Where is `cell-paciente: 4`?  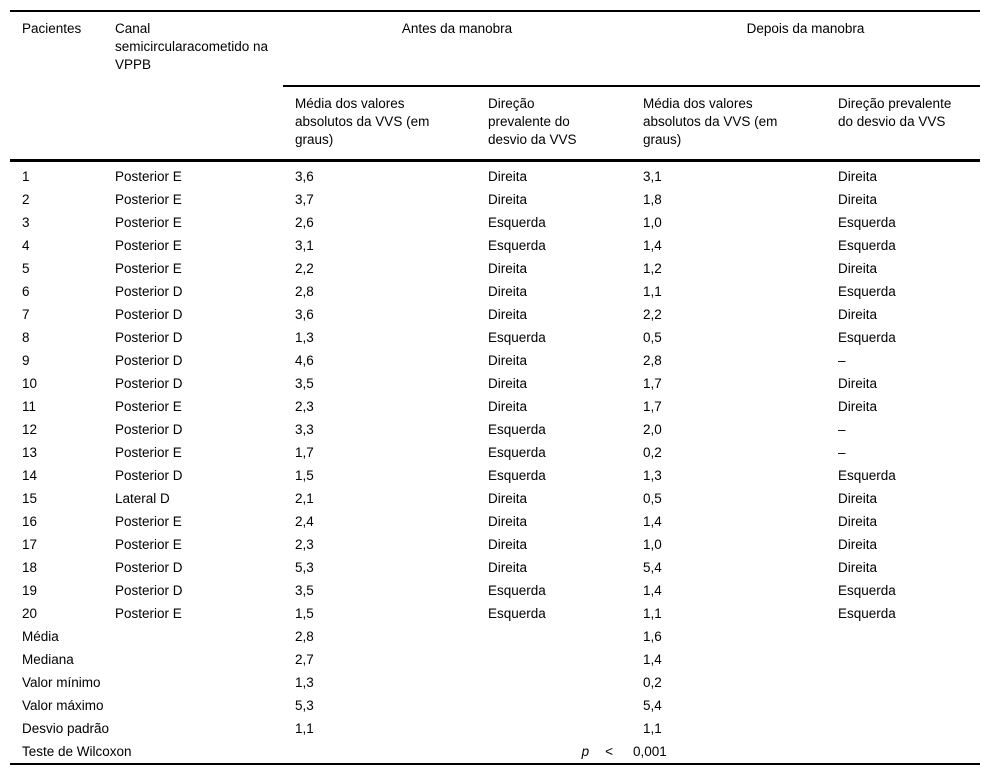 cell-paciente: 4 is located at coordinates (26, 245).